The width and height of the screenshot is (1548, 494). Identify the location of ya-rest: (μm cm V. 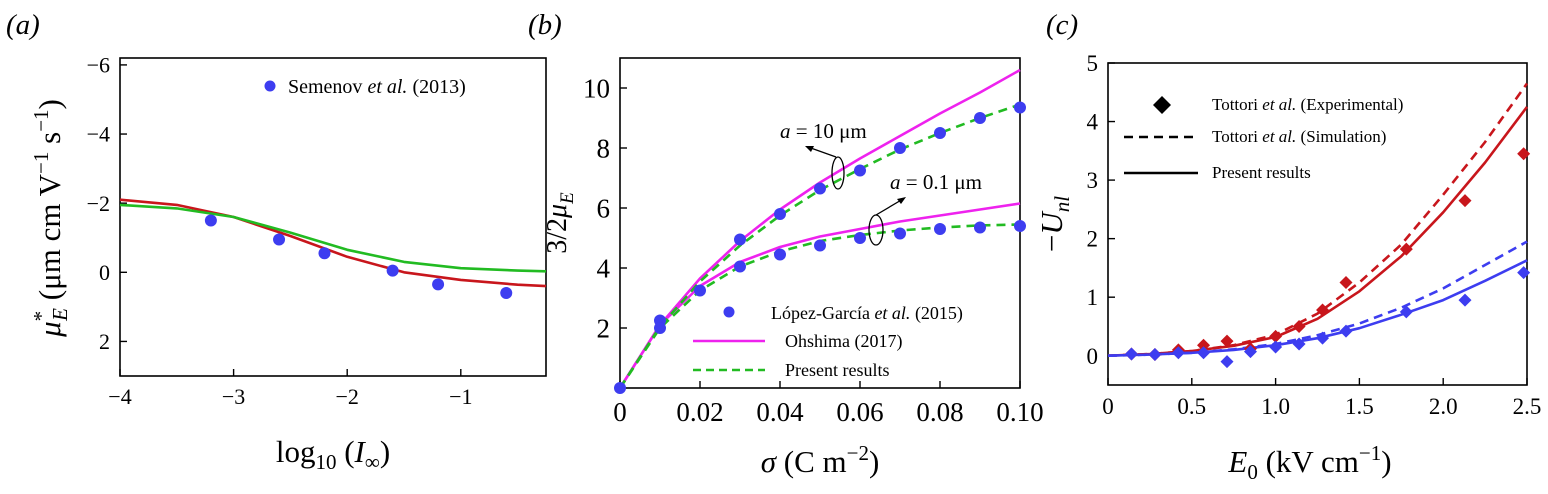
(49, 240).